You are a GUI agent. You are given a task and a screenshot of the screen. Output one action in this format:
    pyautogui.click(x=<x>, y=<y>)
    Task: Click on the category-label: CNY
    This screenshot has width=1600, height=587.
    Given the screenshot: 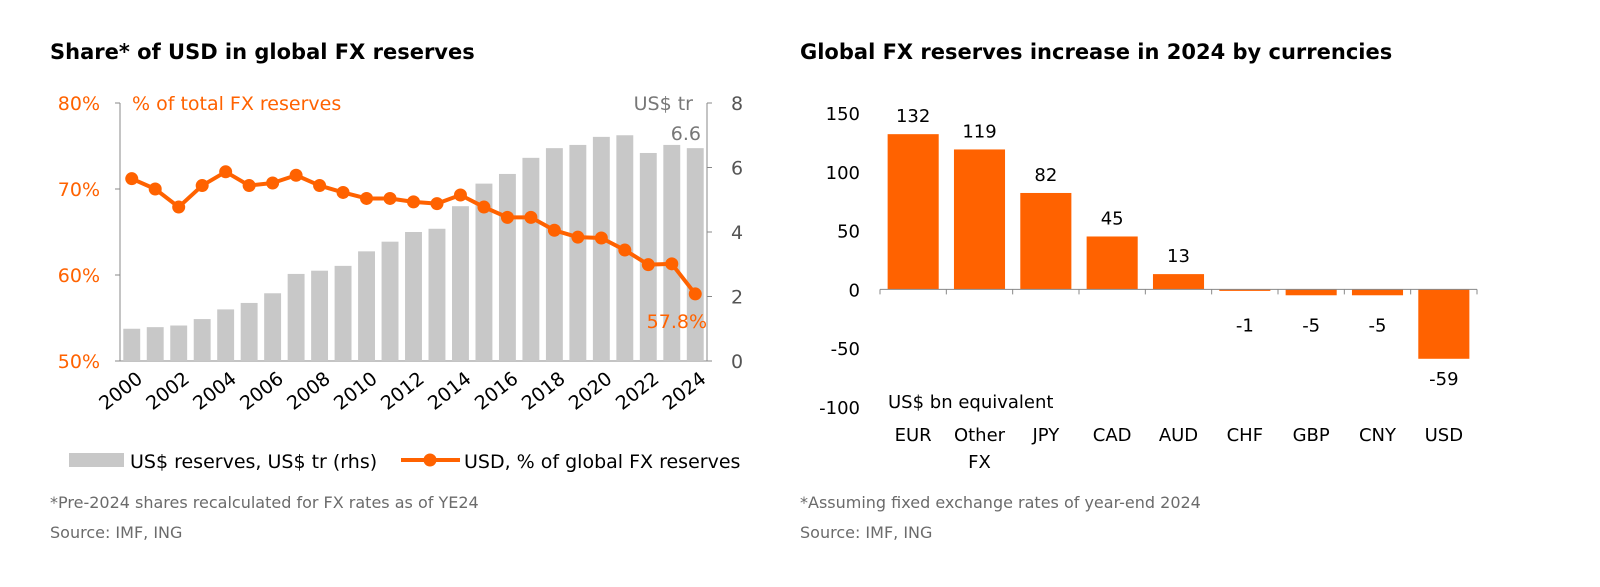 What is the action you would take?
    pyautogui.click(x=1378, y=435)
    